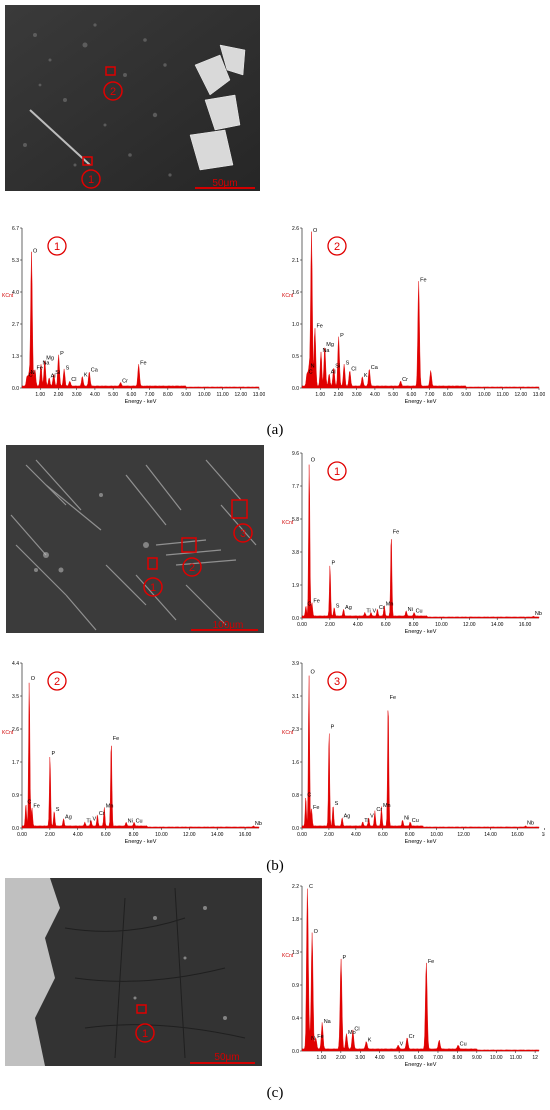 This screenshot has width=550, height=1110. I want to click on x-tick-label: 13.00, so click(259, 395).